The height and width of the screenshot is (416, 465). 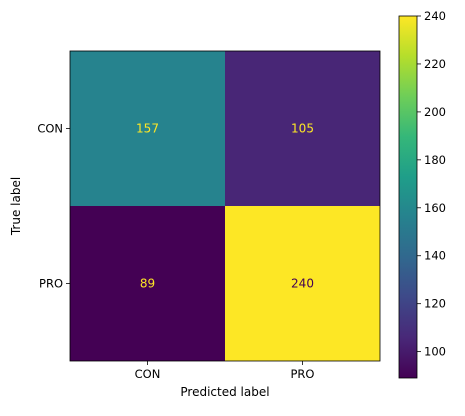 What do you see at coordinates (435, 256) in the screenshot?
I see `colorbar-tick-label: 140` at bounding box center [435, 256].